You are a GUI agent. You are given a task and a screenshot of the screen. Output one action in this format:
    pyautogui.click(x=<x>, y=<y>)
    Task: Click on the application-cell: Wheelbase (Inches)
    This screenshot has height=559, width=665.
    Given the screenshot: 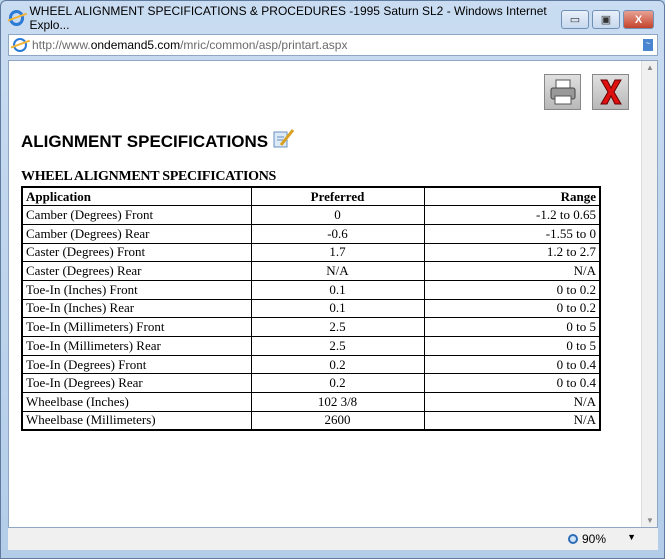 What is the action you would take?
    pyautogui.click(x=136, y=402)
    